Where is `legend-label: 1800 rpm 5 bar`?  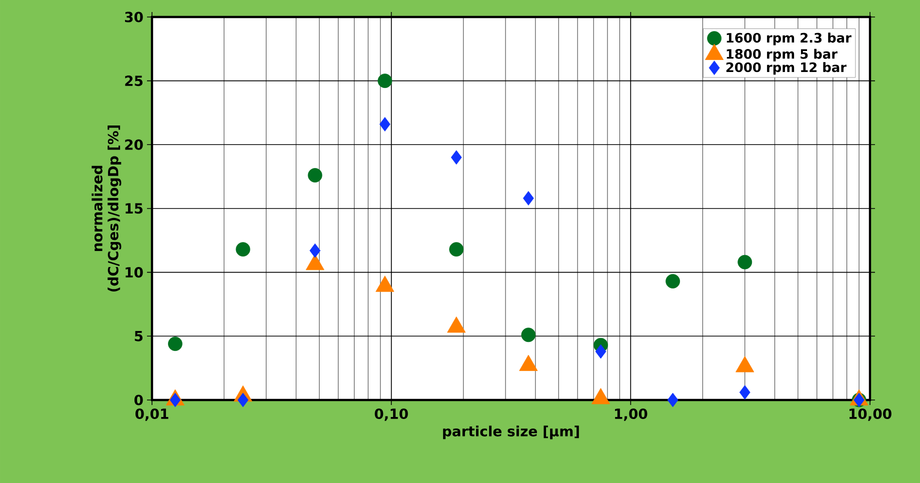
legend-label: 1800 rpm 5 bar is located at coordinates (782, 55).